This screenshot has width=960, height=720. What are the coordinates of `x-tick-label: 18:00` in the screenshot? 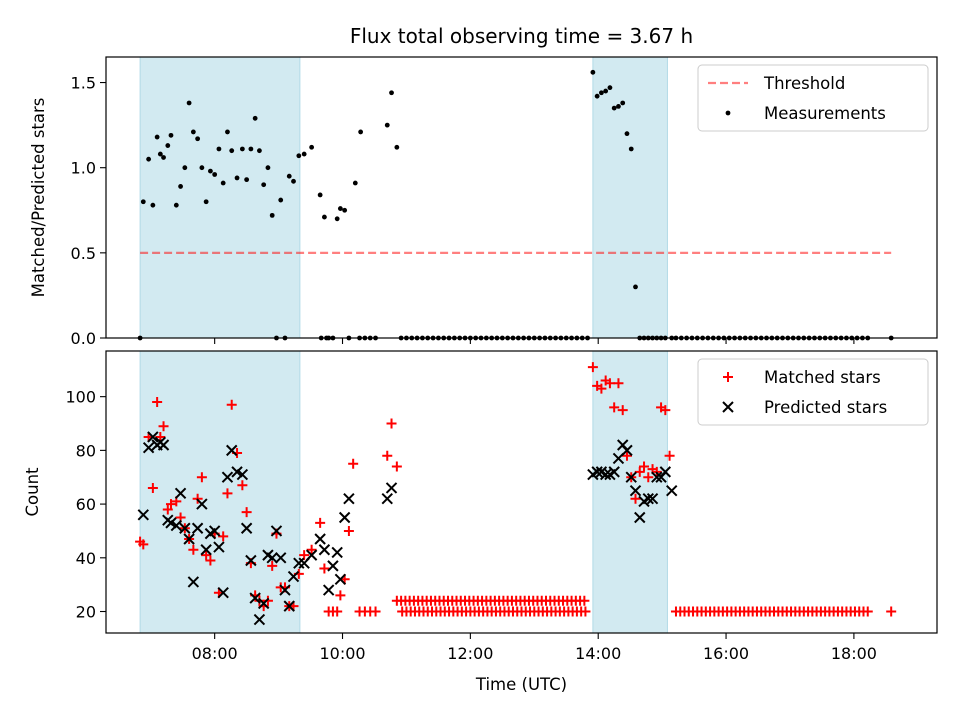 It's located at (854, 653).